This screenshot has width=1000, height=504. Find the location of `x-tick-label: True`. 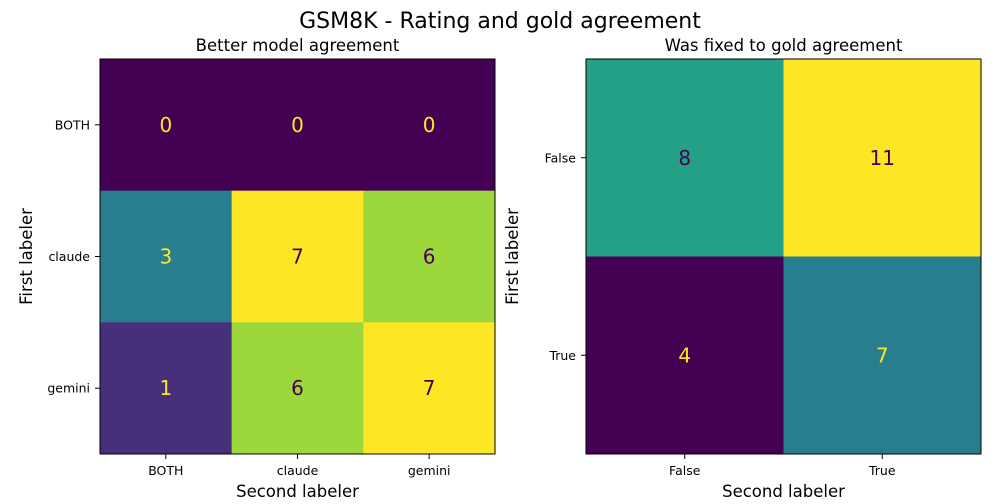

x-tick-label: True is located at coordinates (882, 470).